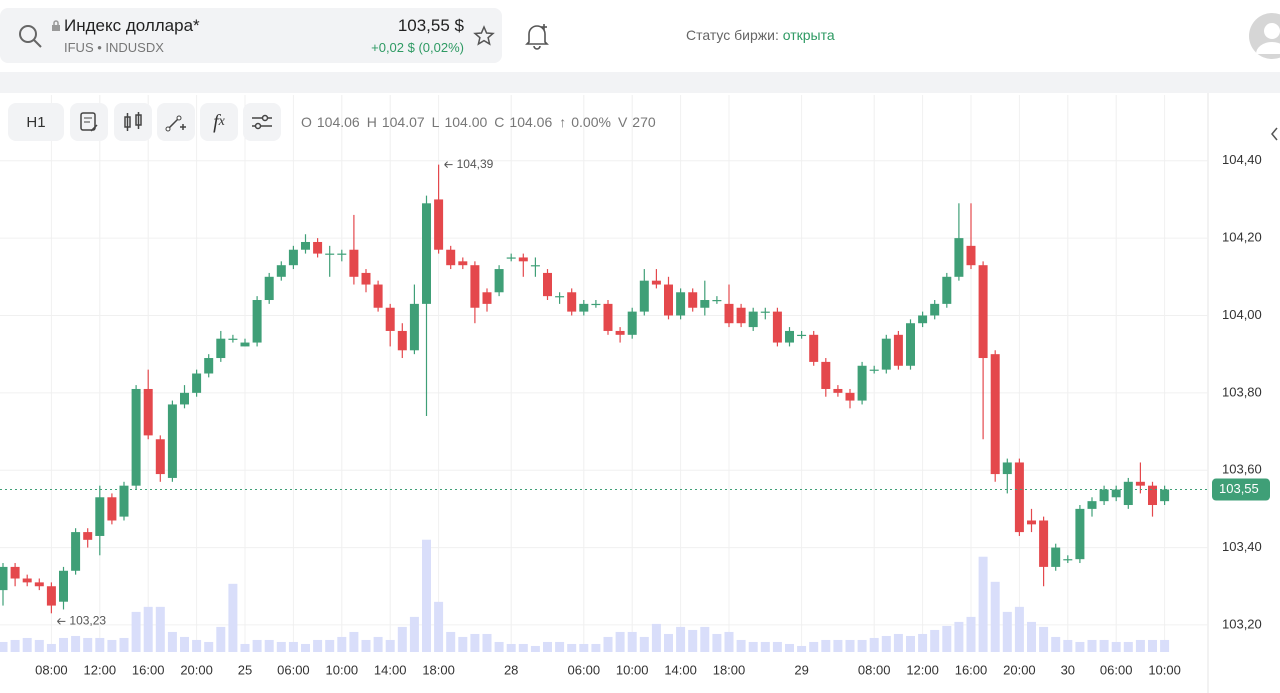 The height and width of the screenshot is (693, 1280). Describe the element at coordinates (1019, 669) in the screenshot. I see `x-tick-label: 20:00` at that location.